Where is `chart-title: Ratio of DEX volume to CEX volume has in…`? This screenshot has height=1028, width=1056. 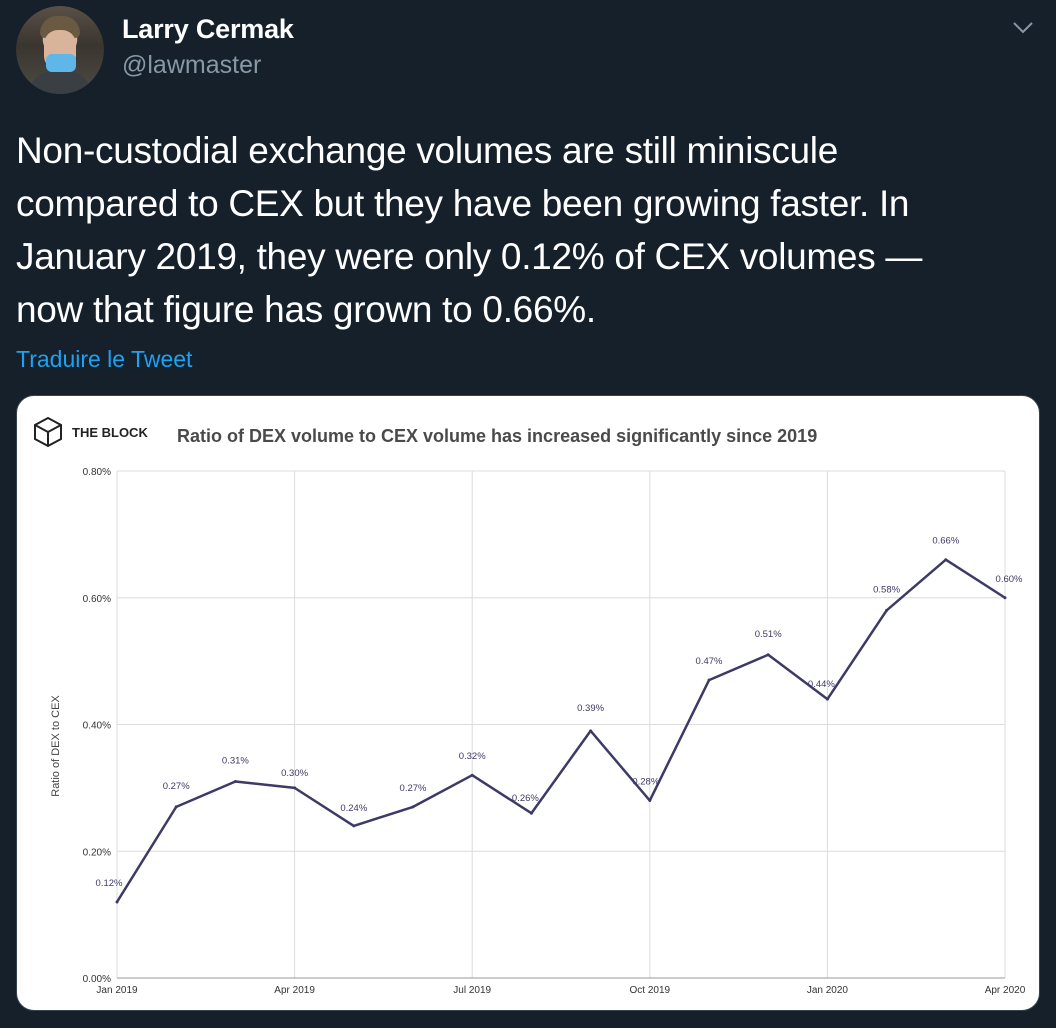
chart-title: Ratio of DEX volume to CEX volume has in… is located at coordinates (497, 436).